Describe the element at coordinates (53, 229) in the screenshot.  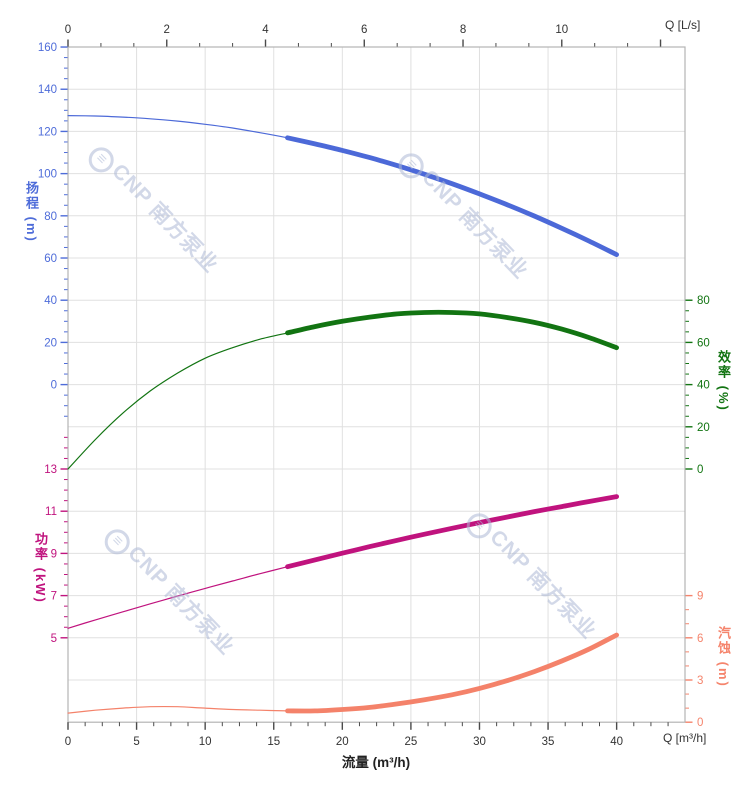
I see `head-axis: 160 140 120 100 80 60 40 20 0` at that location.